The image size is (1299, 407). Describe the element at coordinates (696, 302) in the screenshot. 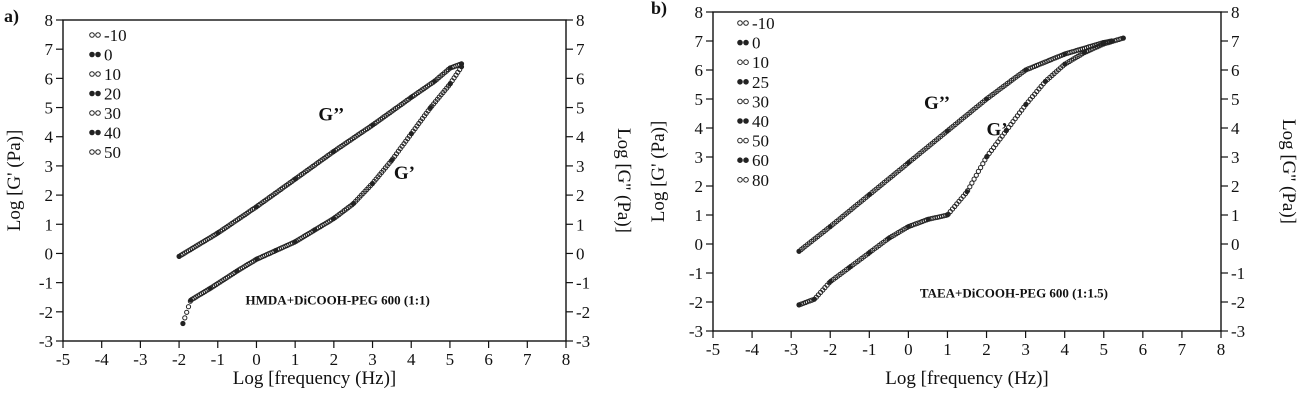

I see `y-tick-label-left: -2` at that location.